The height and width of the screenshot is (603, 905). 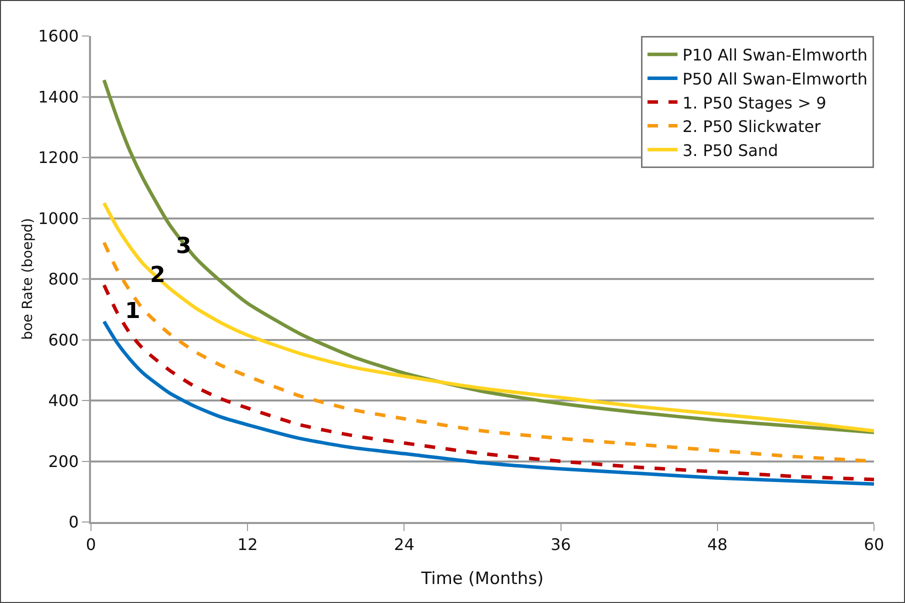 What do you see at coordinates (28, 279) in the screenshot?
I see `y-axis-title: boe Rate (boepd)` at bounding box center [28, 279].